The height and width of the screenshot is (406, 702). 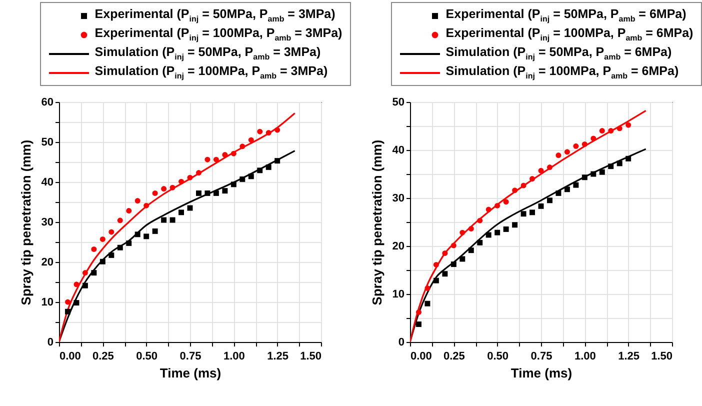 What do you see at coordinates (211, 72) in the screenshot?
I see `legend-label: Simulation (P$_{inj}$ = 100MPa, P$_{amb}$ = 3MPa)` at bounding box center [211, 72].